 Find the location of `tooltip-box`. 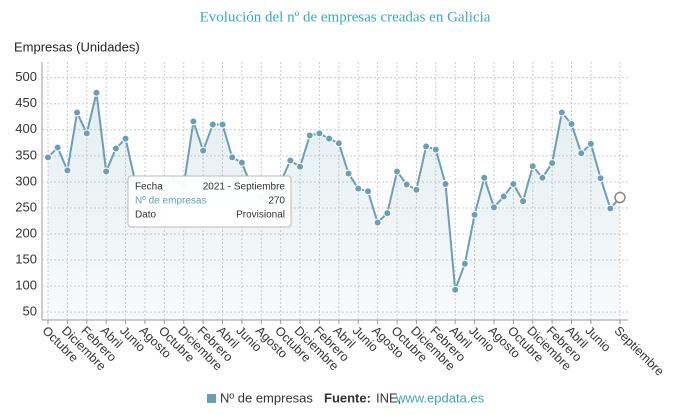

tooltip-box is located at coordinates (209, 201).